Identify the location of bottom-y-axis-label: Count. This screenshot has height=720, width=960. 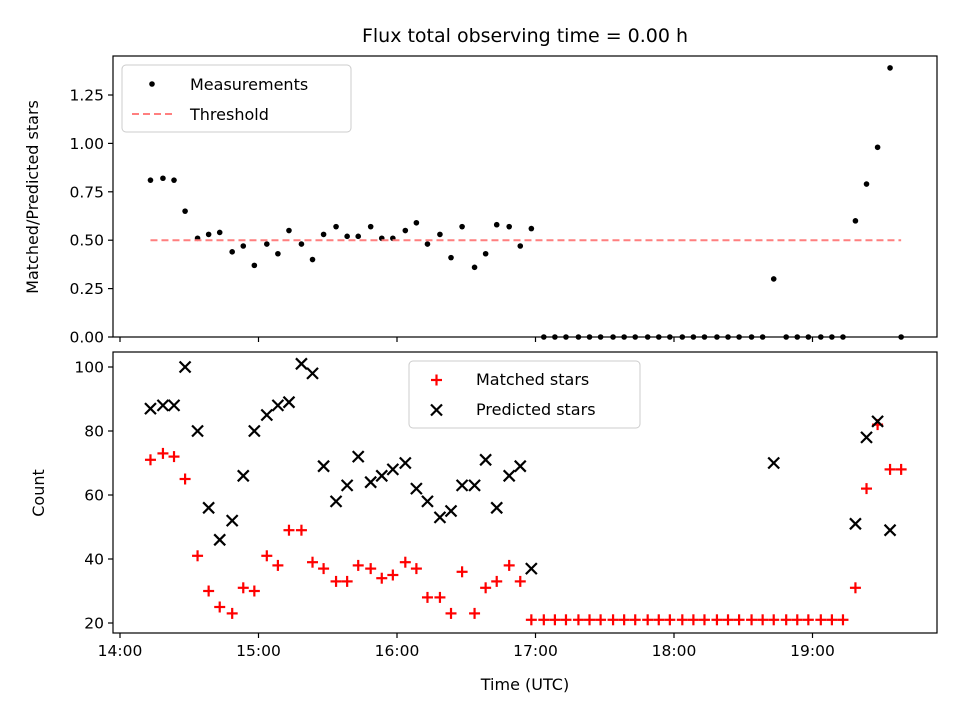
(38, 493).